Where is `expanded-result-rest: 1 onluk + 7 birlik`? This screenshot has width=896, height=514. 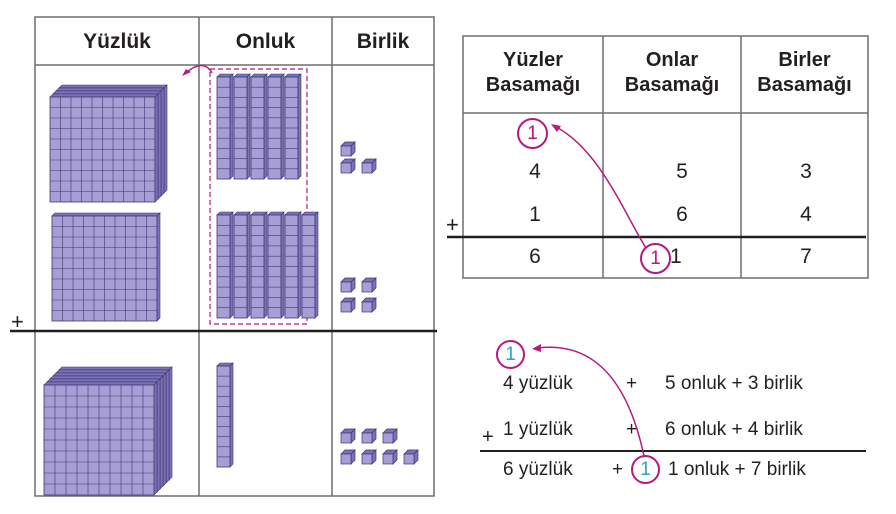
expanded-result-rest: 1 onluk + 7 birlik is located at coordinates (737, 469).